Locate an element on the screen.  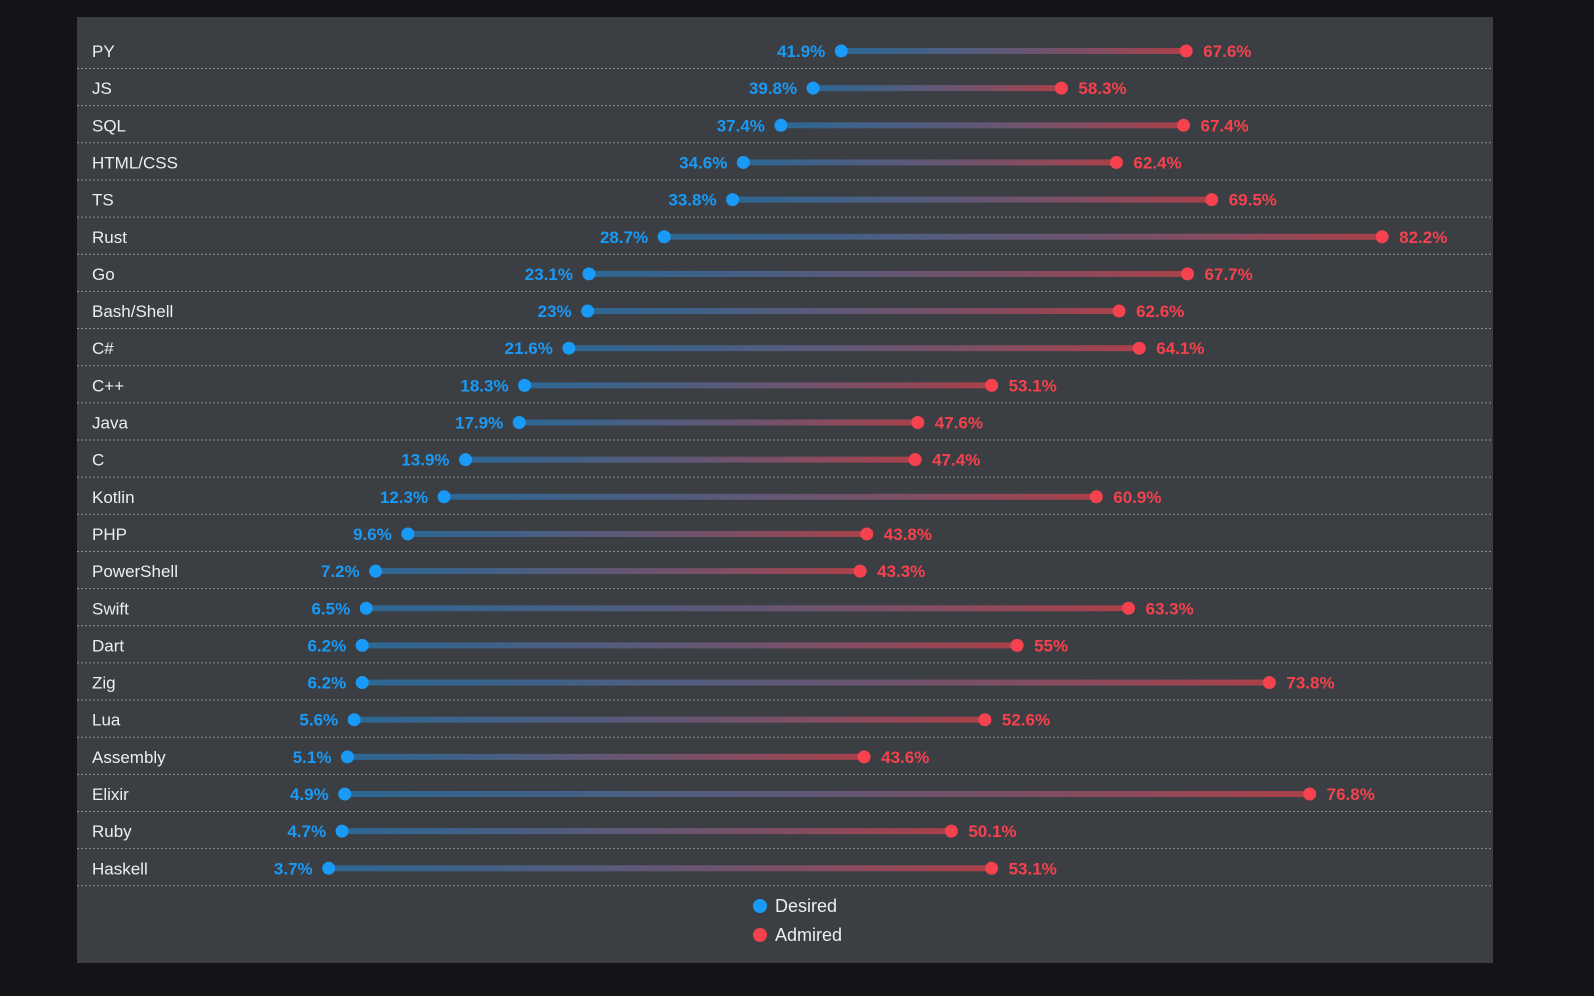
desired-value-label: 41.9% is located at coordinates (801, 51).